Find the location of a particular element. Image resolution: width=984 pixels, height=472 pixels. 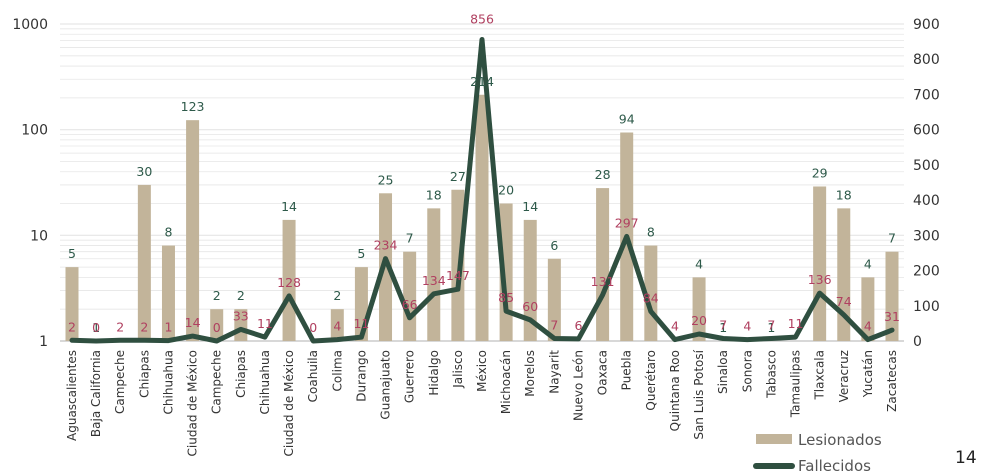

fallecidos-data-label: 66 is located at coordinates (410, 304).